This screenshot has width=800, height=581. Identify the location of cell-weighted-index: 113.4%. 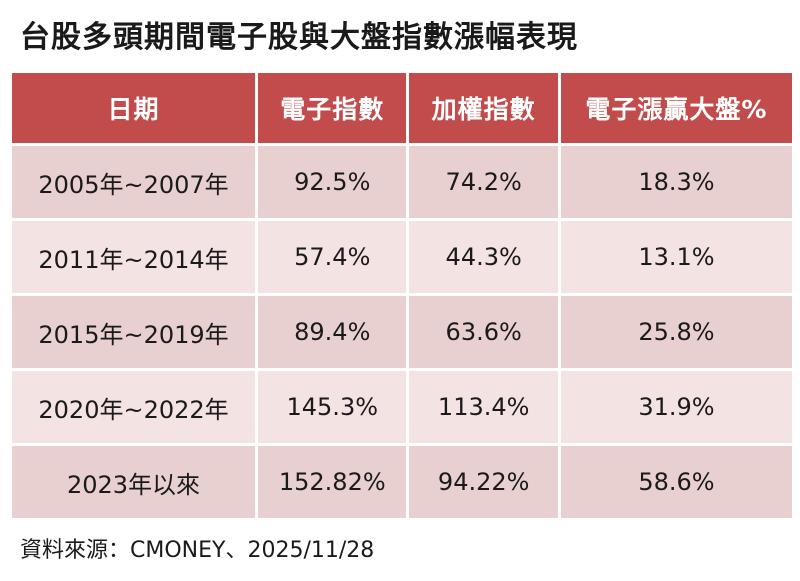
(483, 407).